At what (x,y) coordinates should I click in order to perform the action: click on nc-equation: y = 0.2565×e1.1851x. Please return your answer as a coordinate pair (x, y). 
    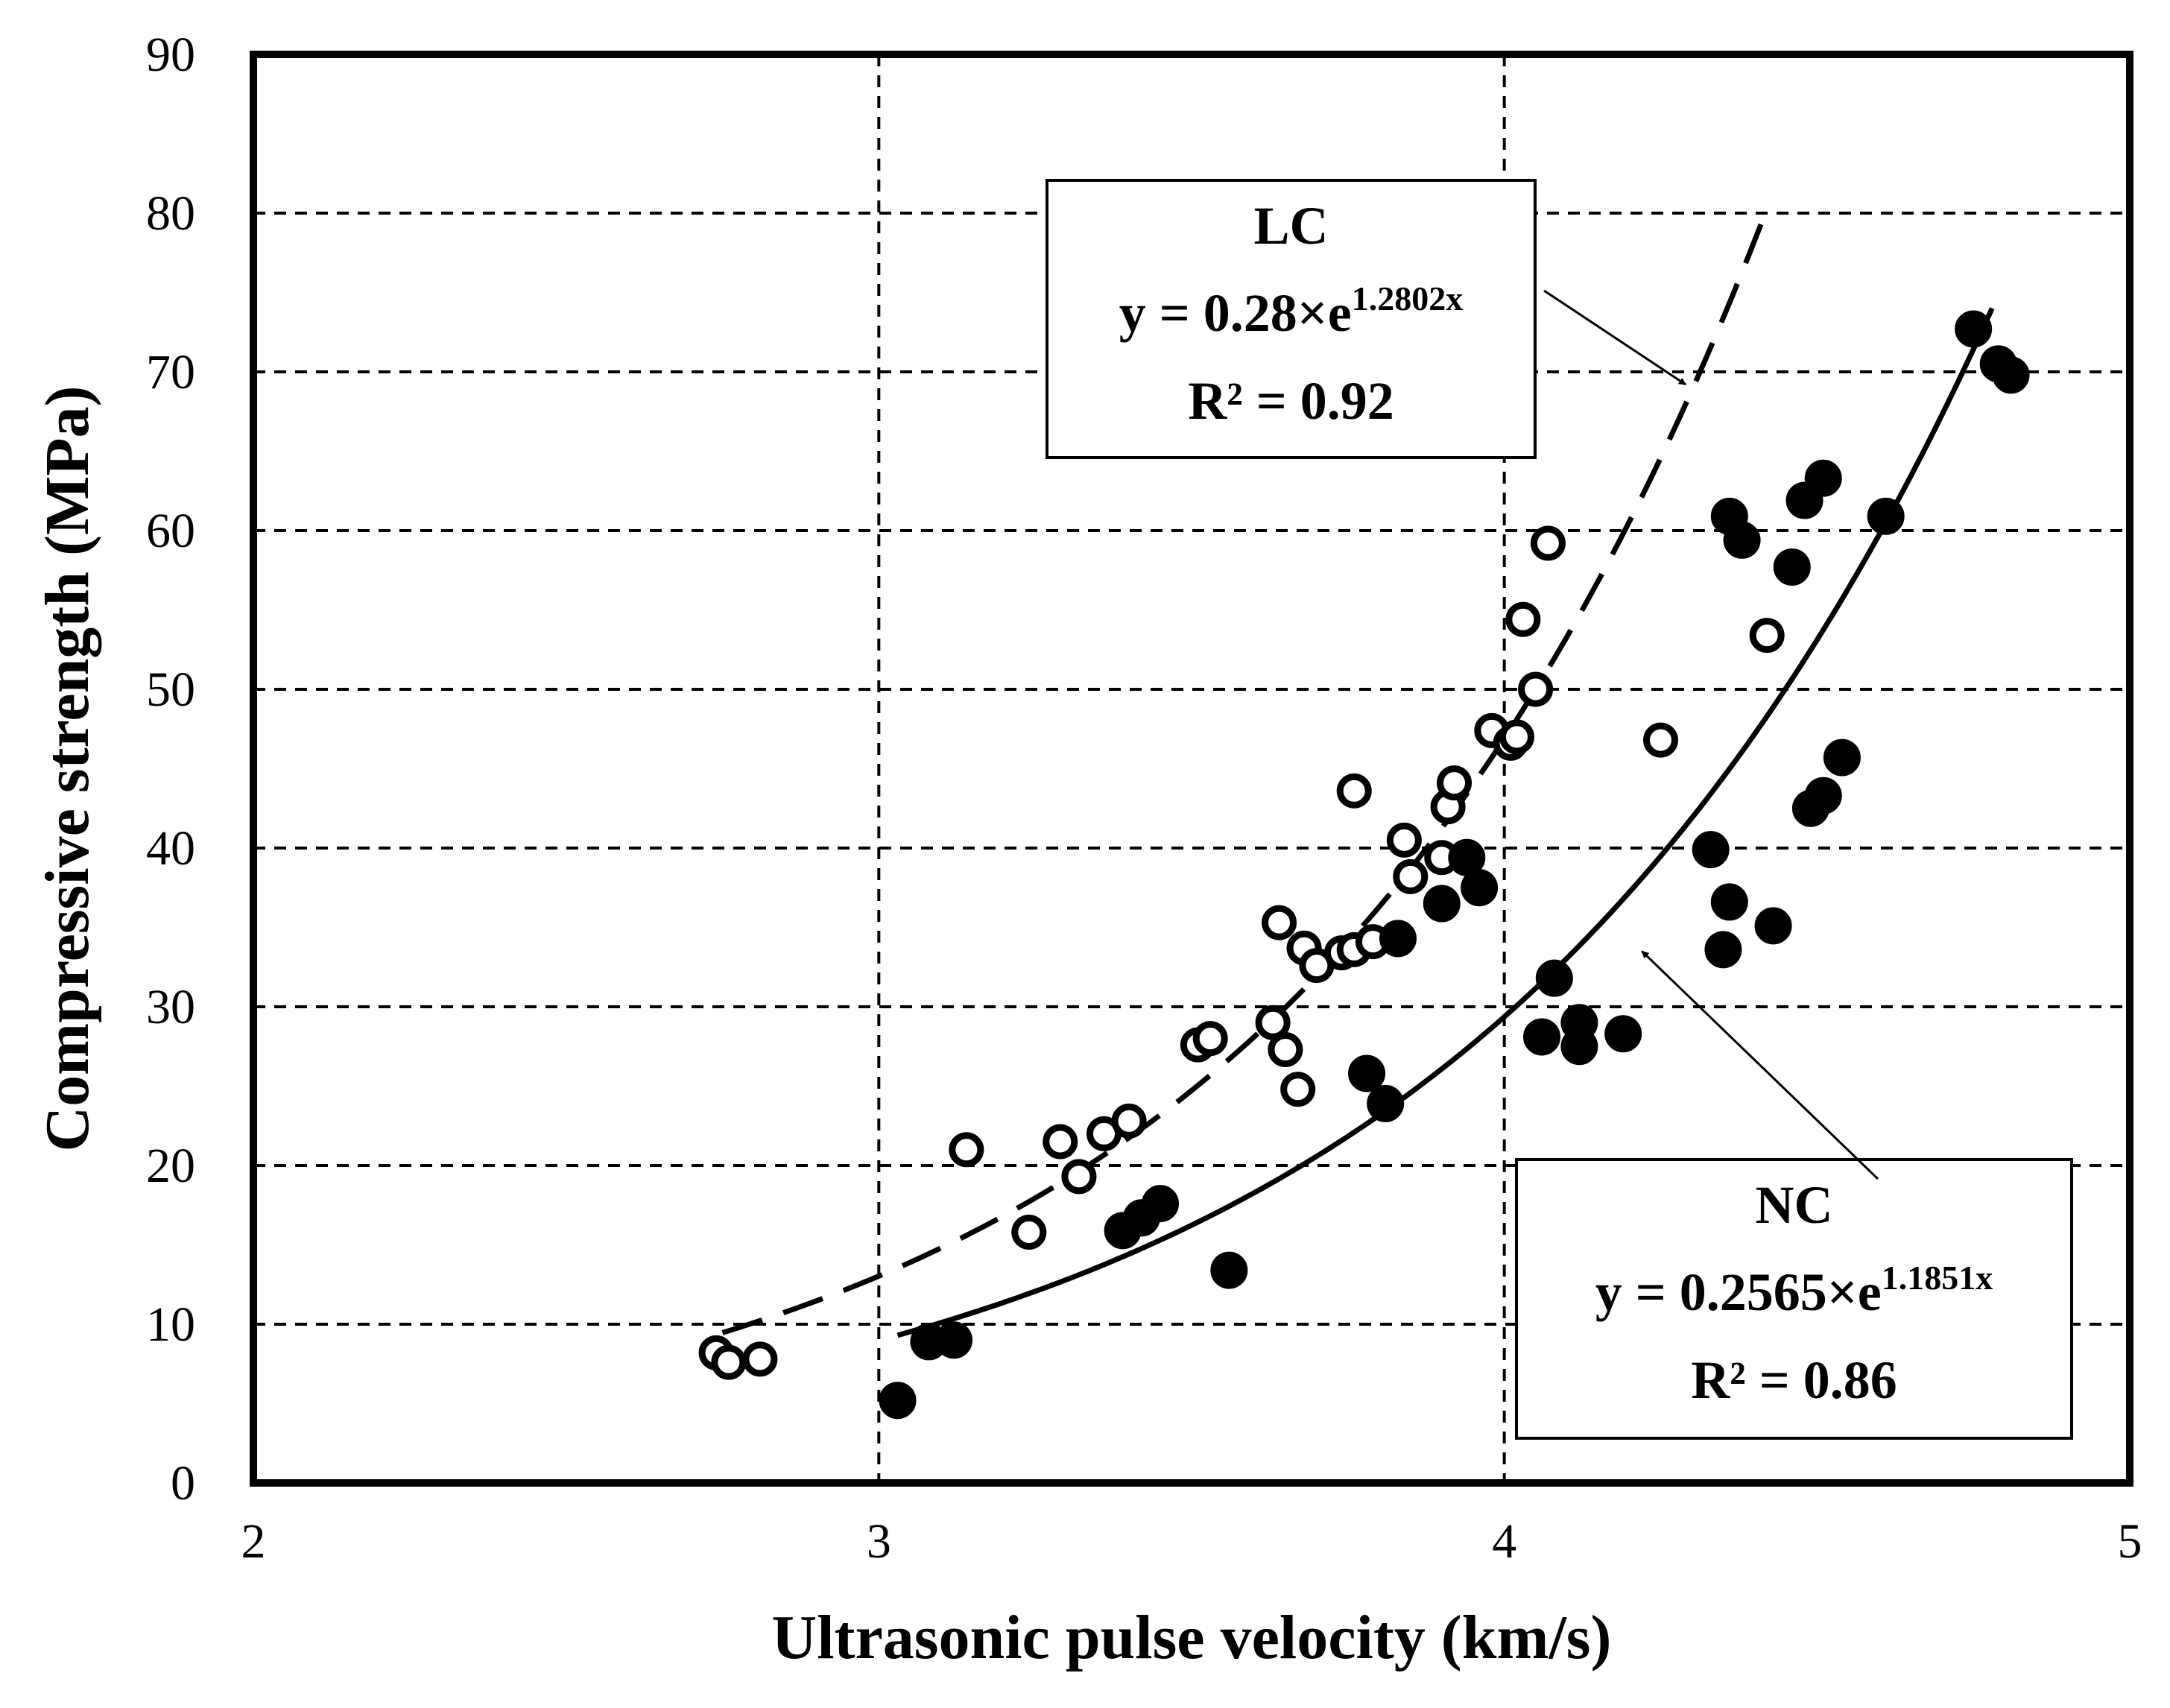
    Looking at the image, I should click on (1794, 1290).